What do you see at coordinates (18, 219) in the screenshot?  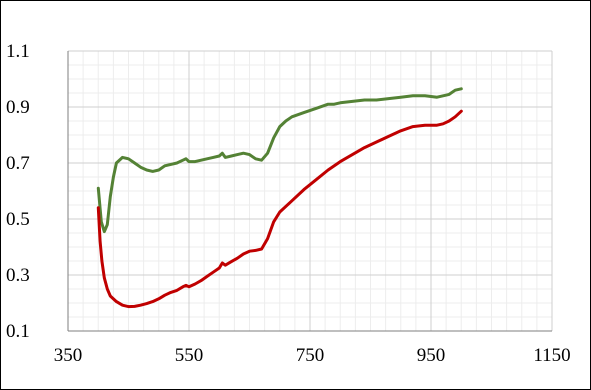 I see `y-tick-label: 0.5` at bounding box center [18, 219].